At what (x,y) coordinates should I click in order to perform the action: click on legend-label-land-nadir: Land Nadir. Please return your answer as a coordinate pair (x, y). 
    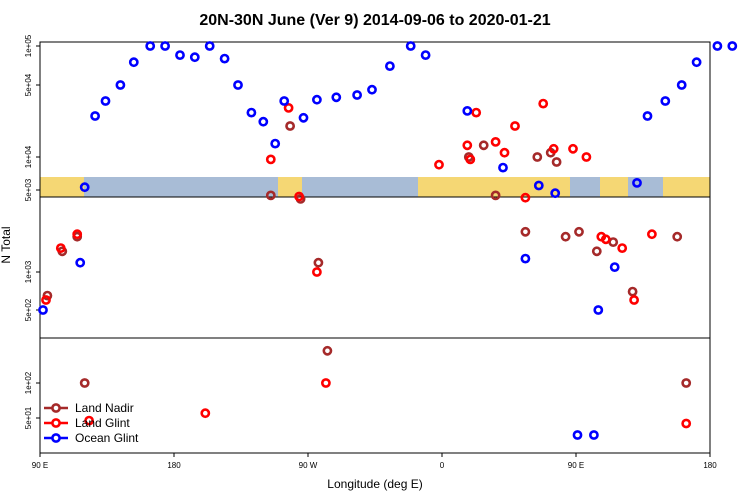
    Looking at the image, I should click on (104, 408).